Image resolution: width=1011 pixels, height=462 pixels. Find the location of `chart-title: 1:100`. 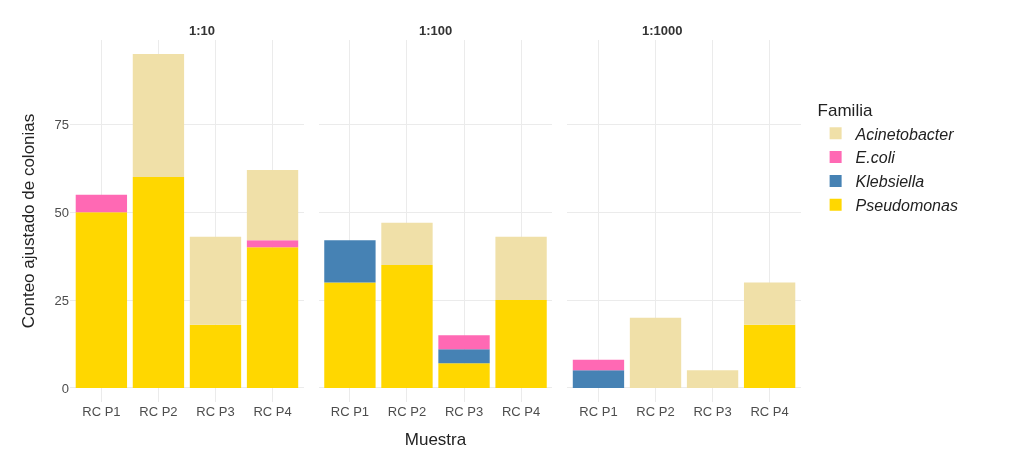

chart-title: 1:100 is located at coordinates (436, 30).